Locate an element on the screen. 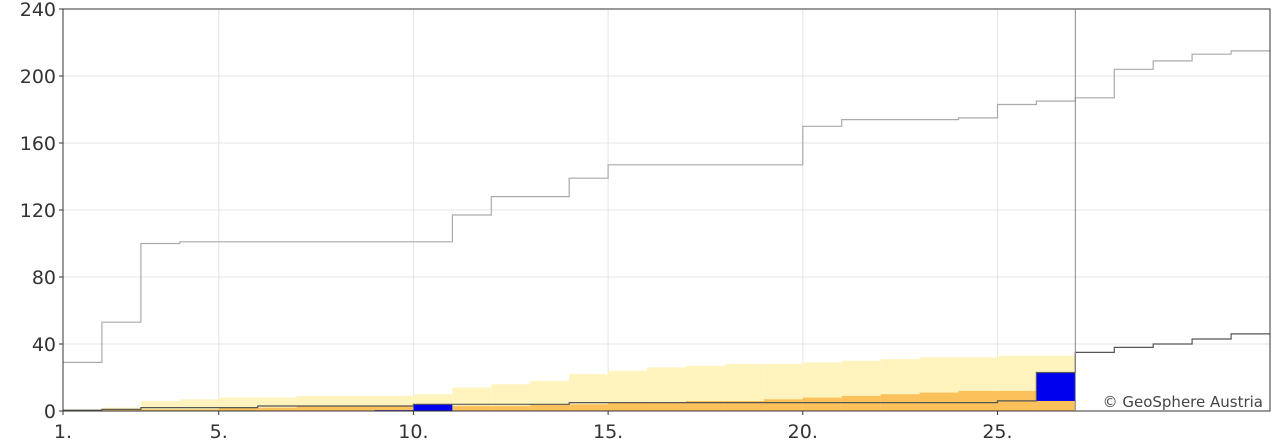 Image resolution: width=1280 pixels, height=448 pixels. x-tick-label-25: 25. is located at coordinates (997, 432).